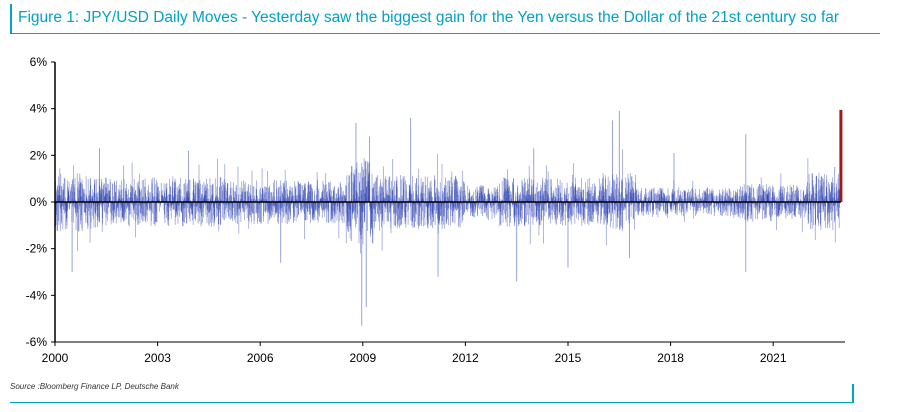  I want to click on footer-rule, so click(431, 402).